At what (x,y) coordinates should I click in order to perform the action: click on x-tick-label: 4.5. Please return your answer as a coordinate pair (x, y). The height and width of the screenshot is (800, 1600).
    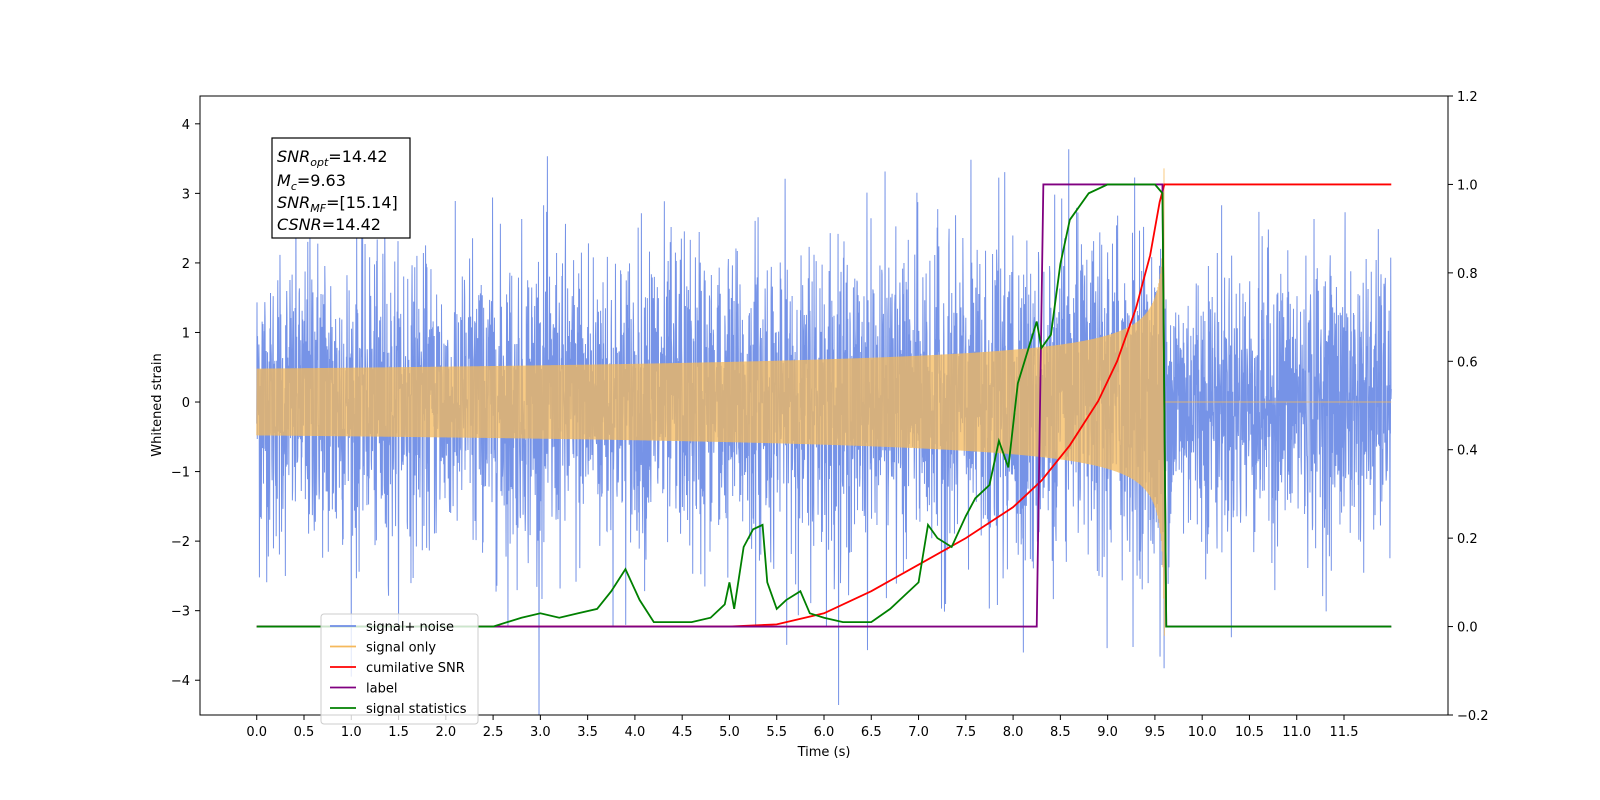
    Looking at the image, I should click on (682, 732).